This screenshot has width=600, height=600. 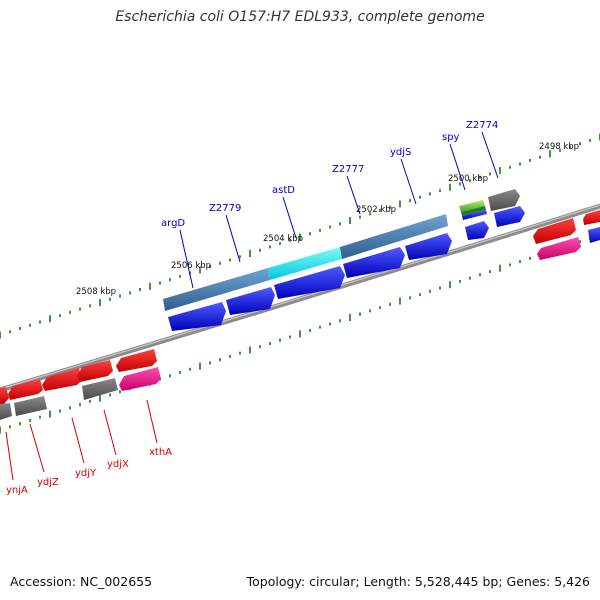 What do you see at coordinates (160, 452) in the screenshot?
I see `gene-label-xthA: xthA` at bounding box center [160, 452].